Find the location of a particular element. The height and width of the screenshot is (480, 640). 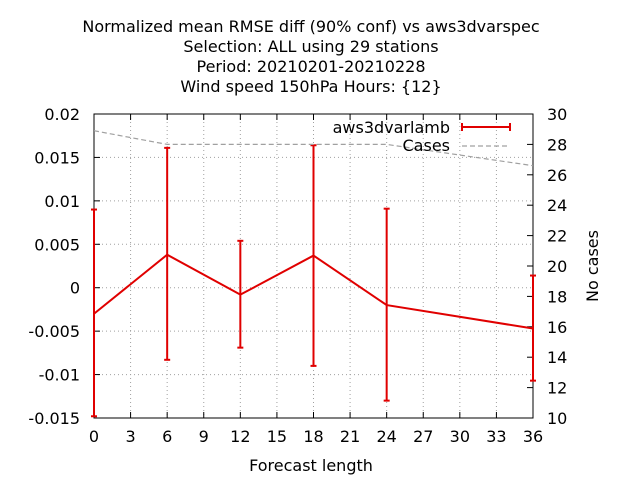

x-tick-label: 33 is located at coordinates (496, 436).